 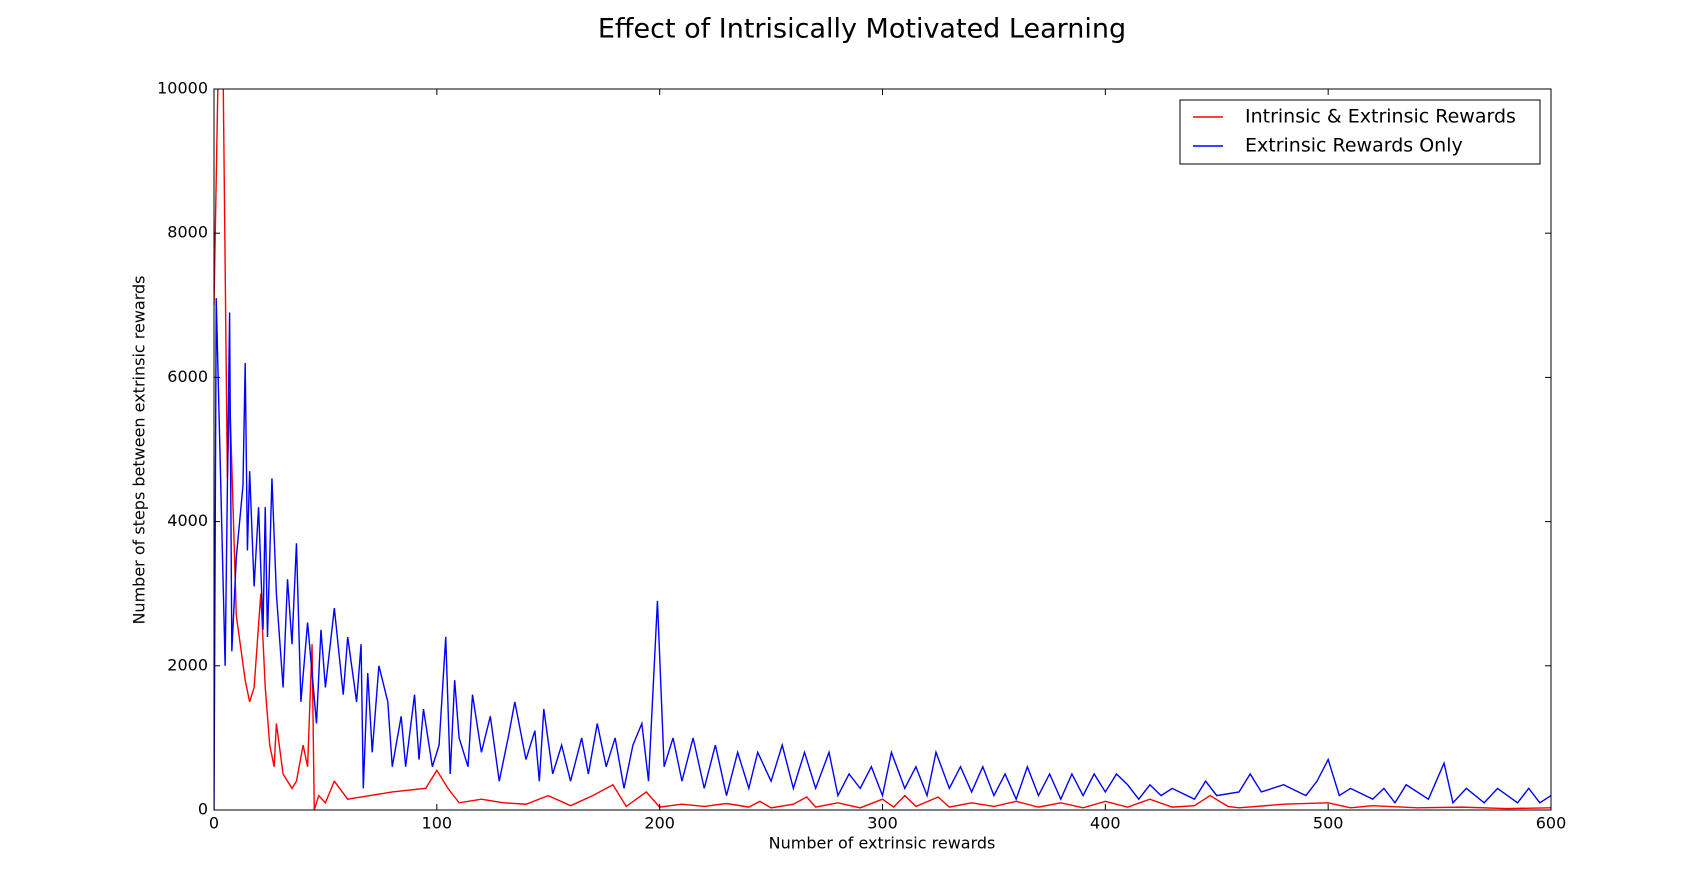 What do you see at coordinates (1380, 117) in the screenshot?
I see `legend-label: Intrinsic & Extrinsic Rewards` at bounding box center [1380, 117].